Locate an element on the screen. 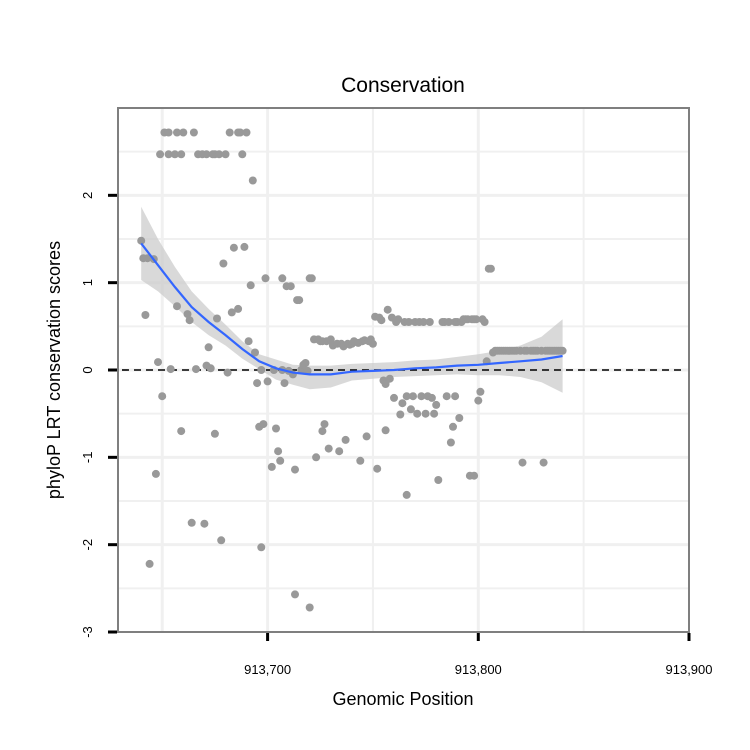  y-tick-label: -2 is located at coordinates (87, 545).